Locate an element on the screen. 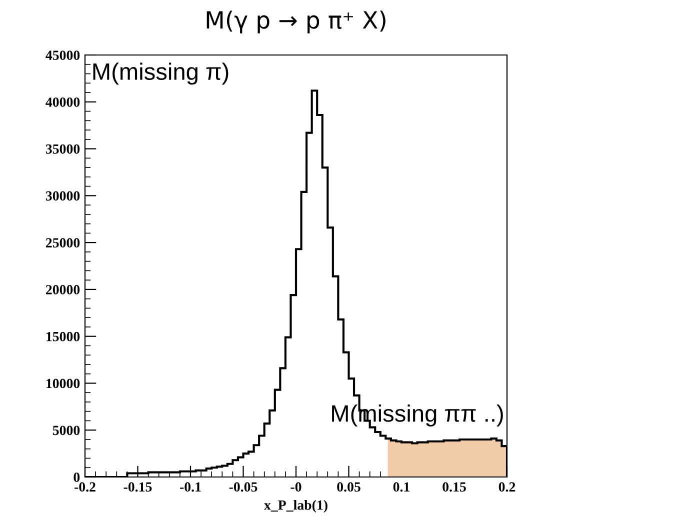 The height and width of the screenshot is (526, 677). y-tick-label: 25000 is located at coordinates (63, 243).